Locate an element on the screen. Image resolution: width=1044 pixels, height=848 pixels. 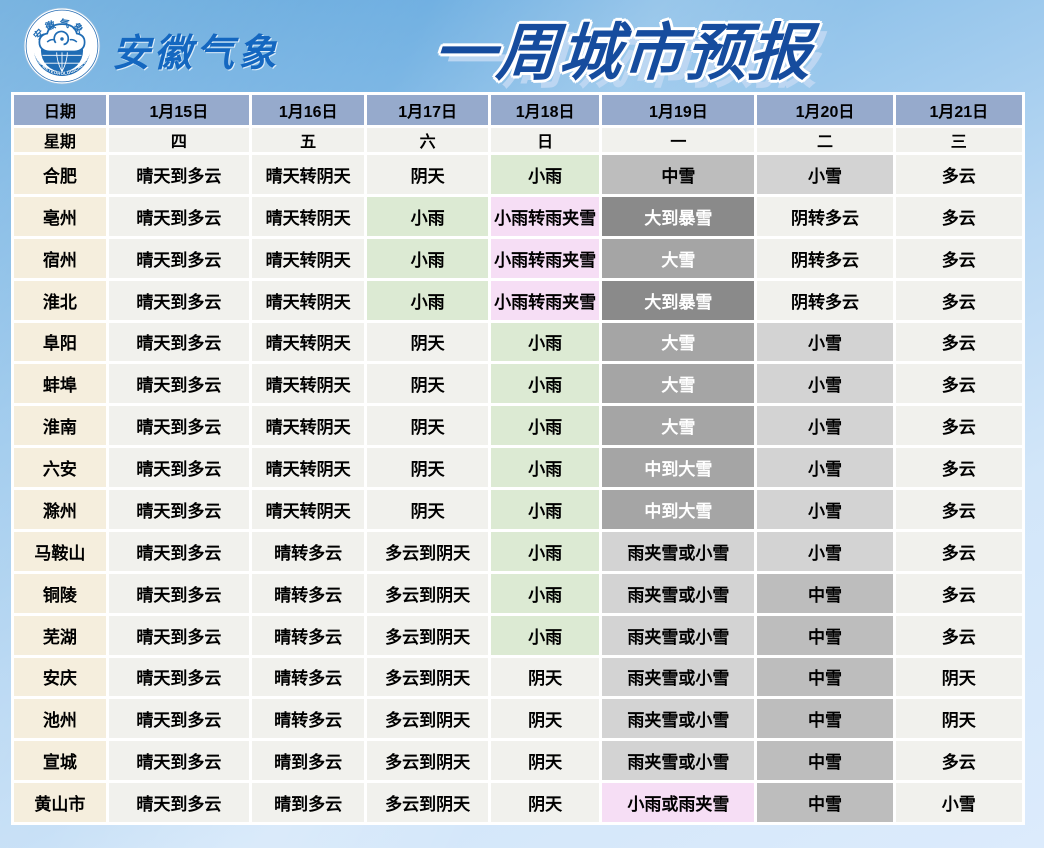
table-row: 铜陵 晴天到多云 晴转多云 多云到阴天 小雨 雨夹雪或小雪 中雪 多云 is located at coordinates (518, 593).